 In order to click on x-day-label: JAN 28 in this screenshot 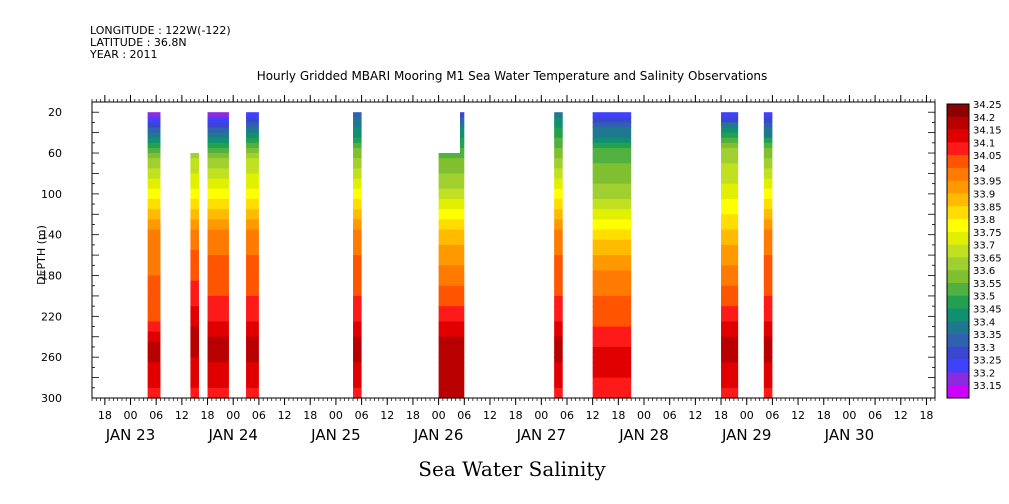, I will do `click(643, 435)`.